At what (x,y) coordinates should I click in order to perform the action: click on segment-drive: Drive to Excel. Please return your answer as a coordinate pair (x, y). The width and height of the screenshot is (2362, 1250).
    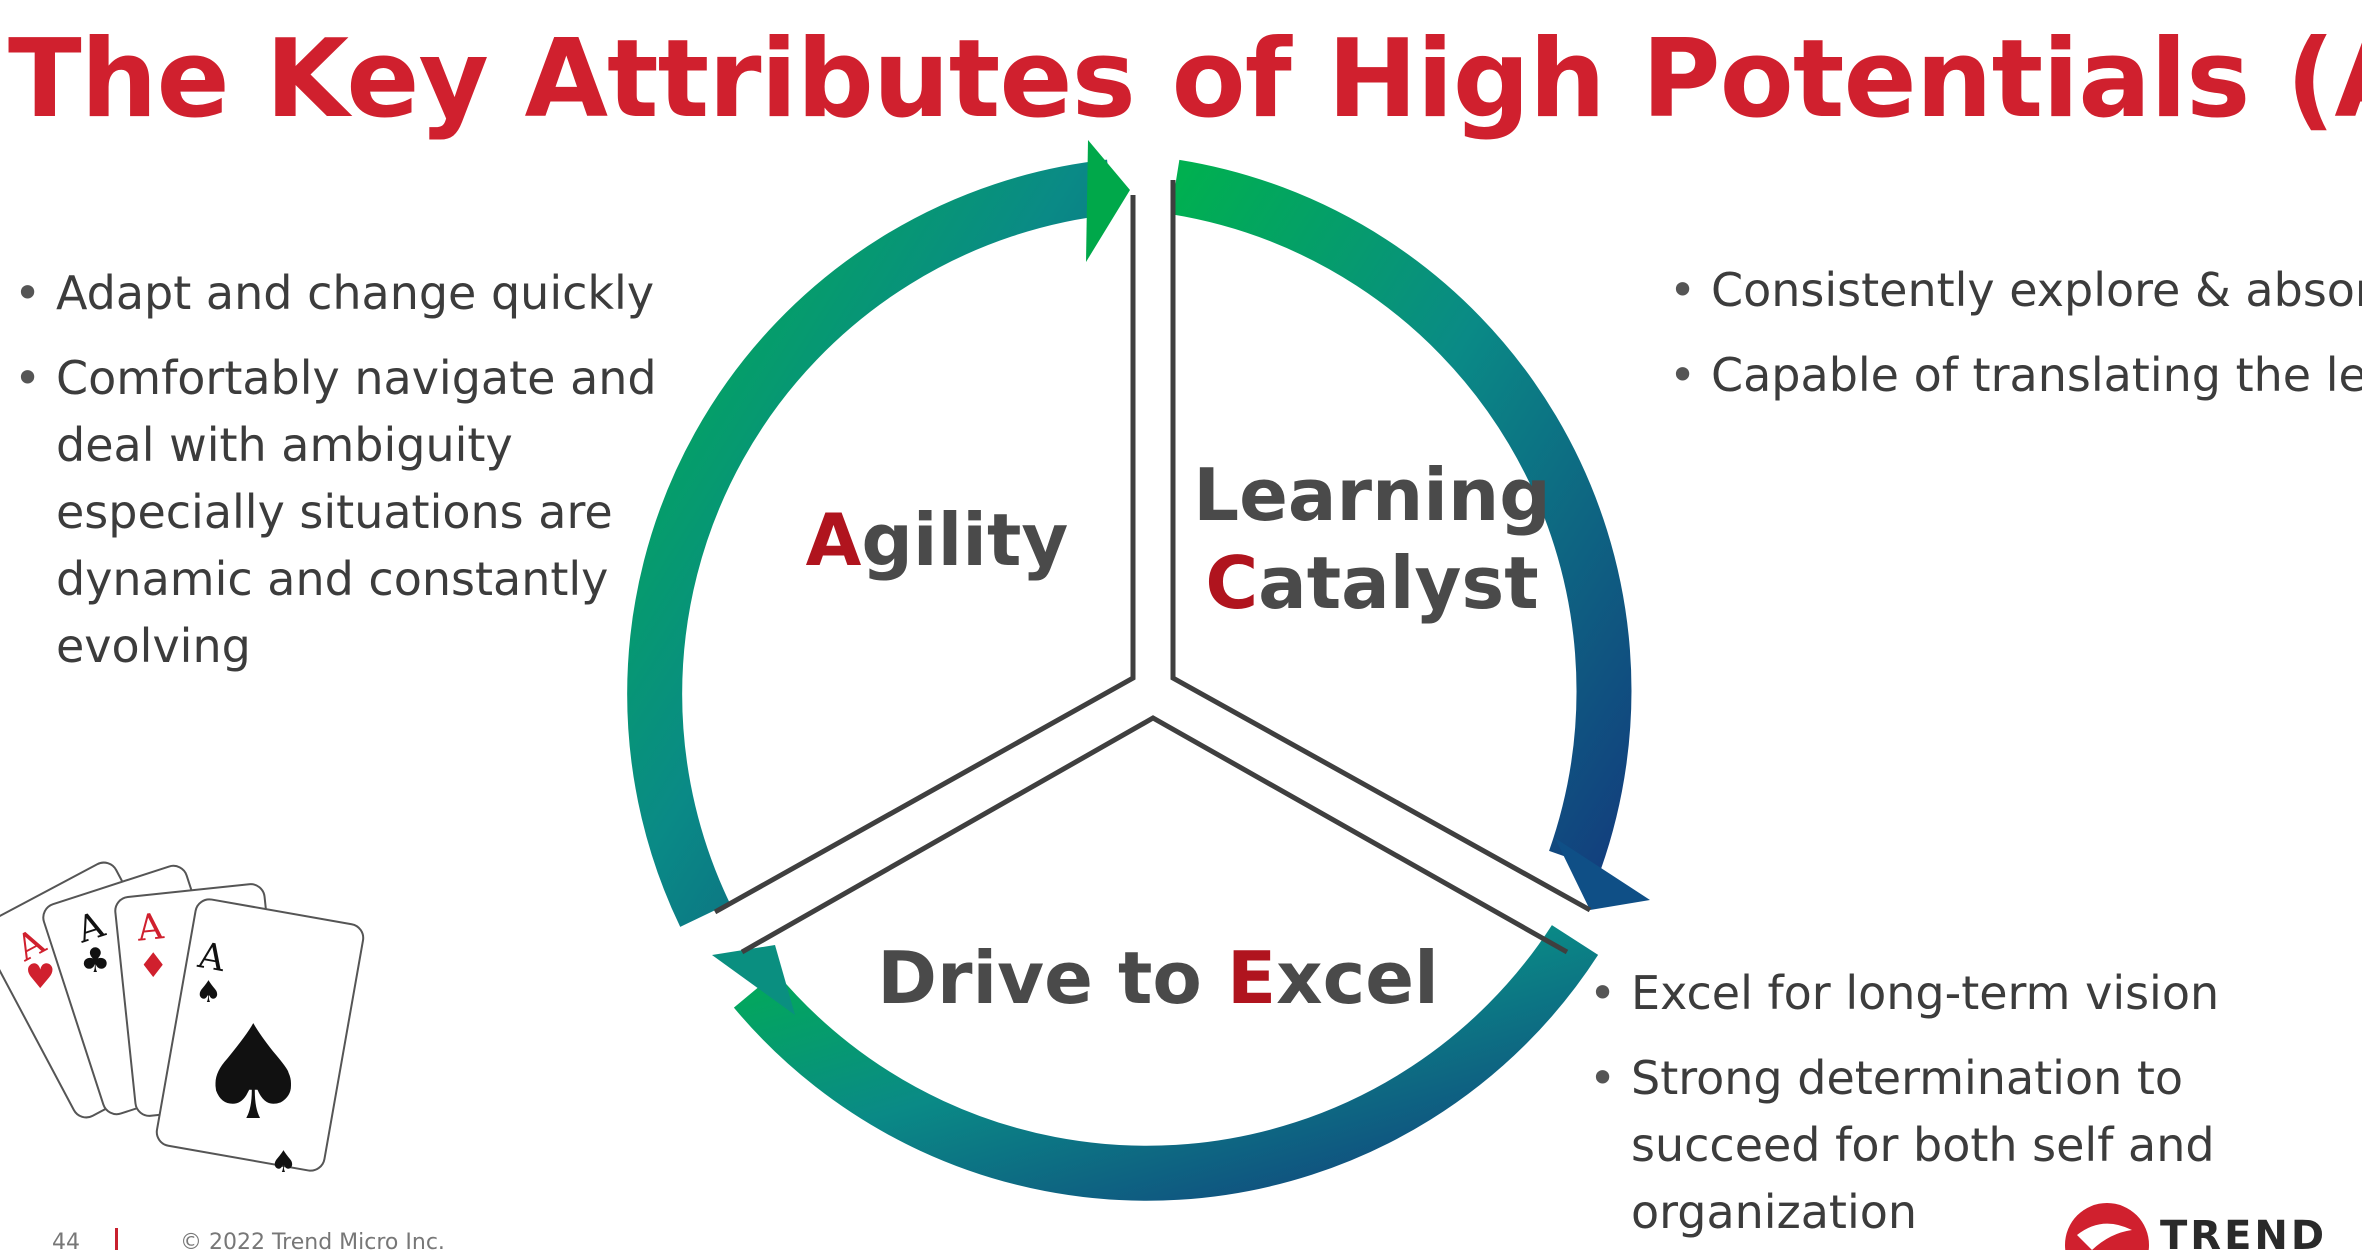
    Looking at the image, I should click on (1158, 978).